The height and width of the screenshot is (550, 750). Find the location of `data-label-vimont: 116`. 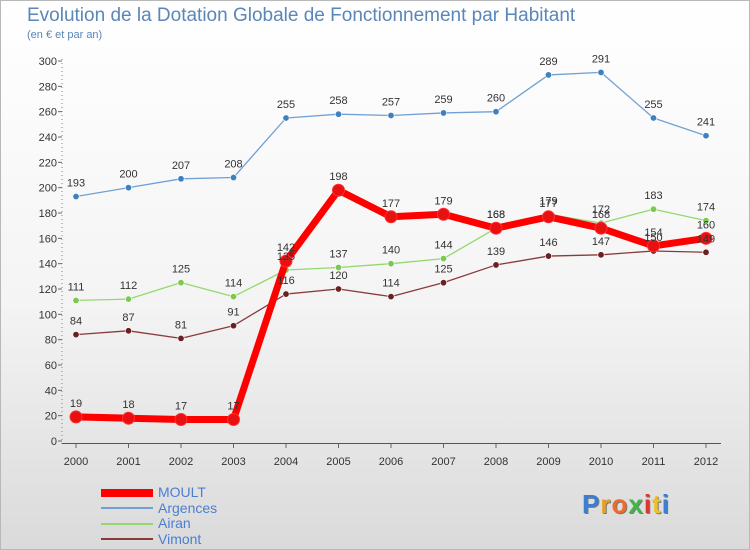

data-label-vimont: 116 is located at coordinates (286, 281).